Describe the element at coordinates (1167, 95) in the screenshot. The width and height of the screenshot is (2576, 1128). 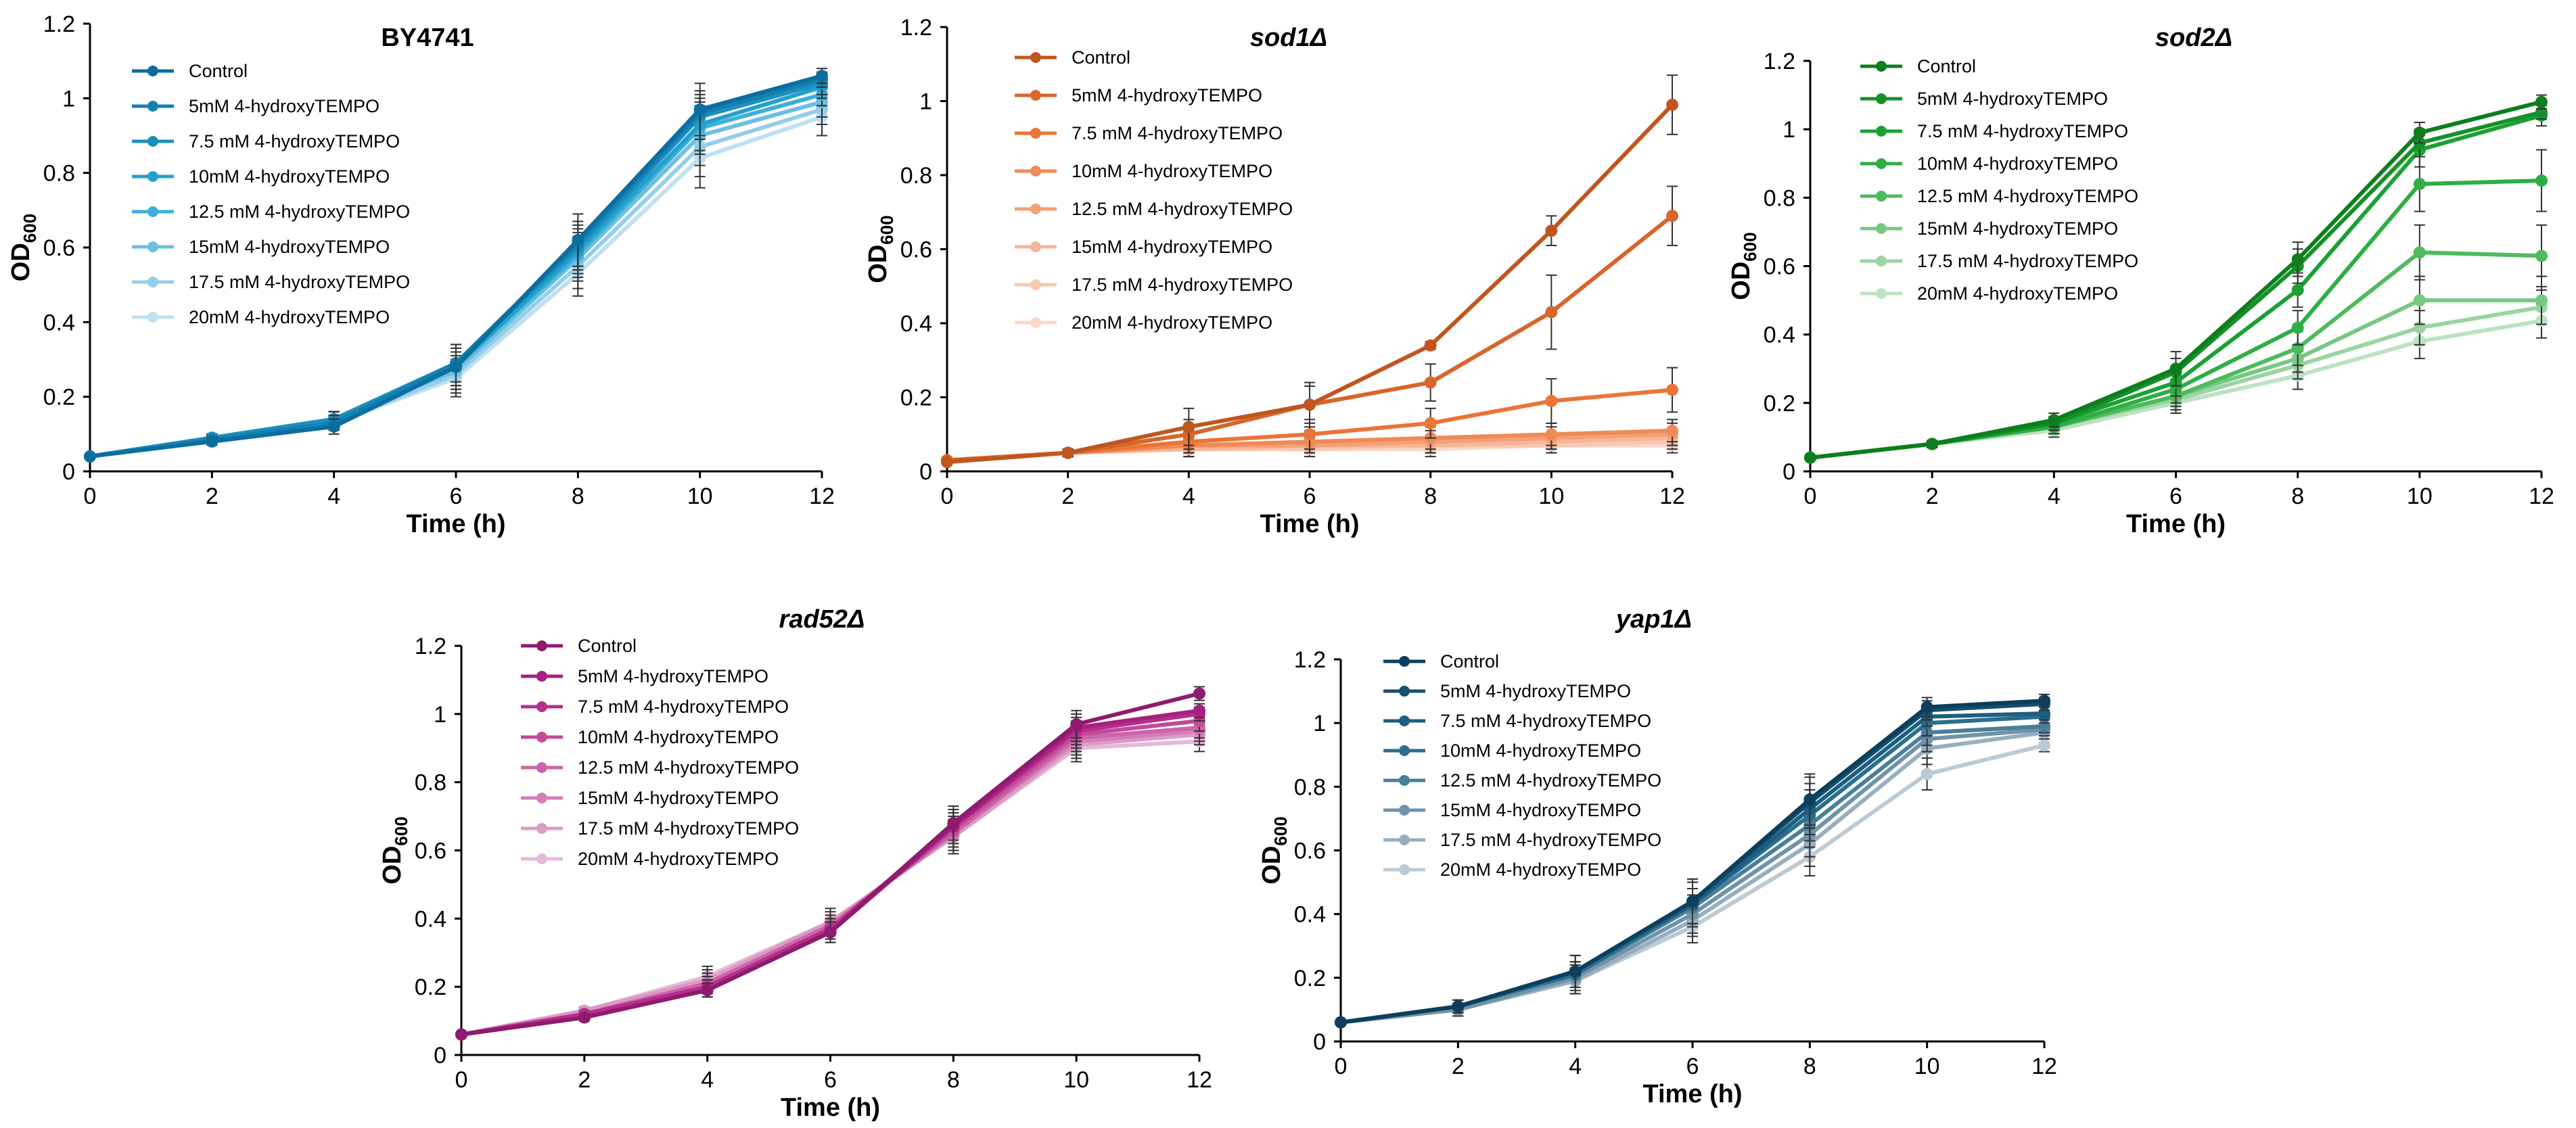
I see `legend-label: 5mM 4-hydroxyTEMPO` at that location.